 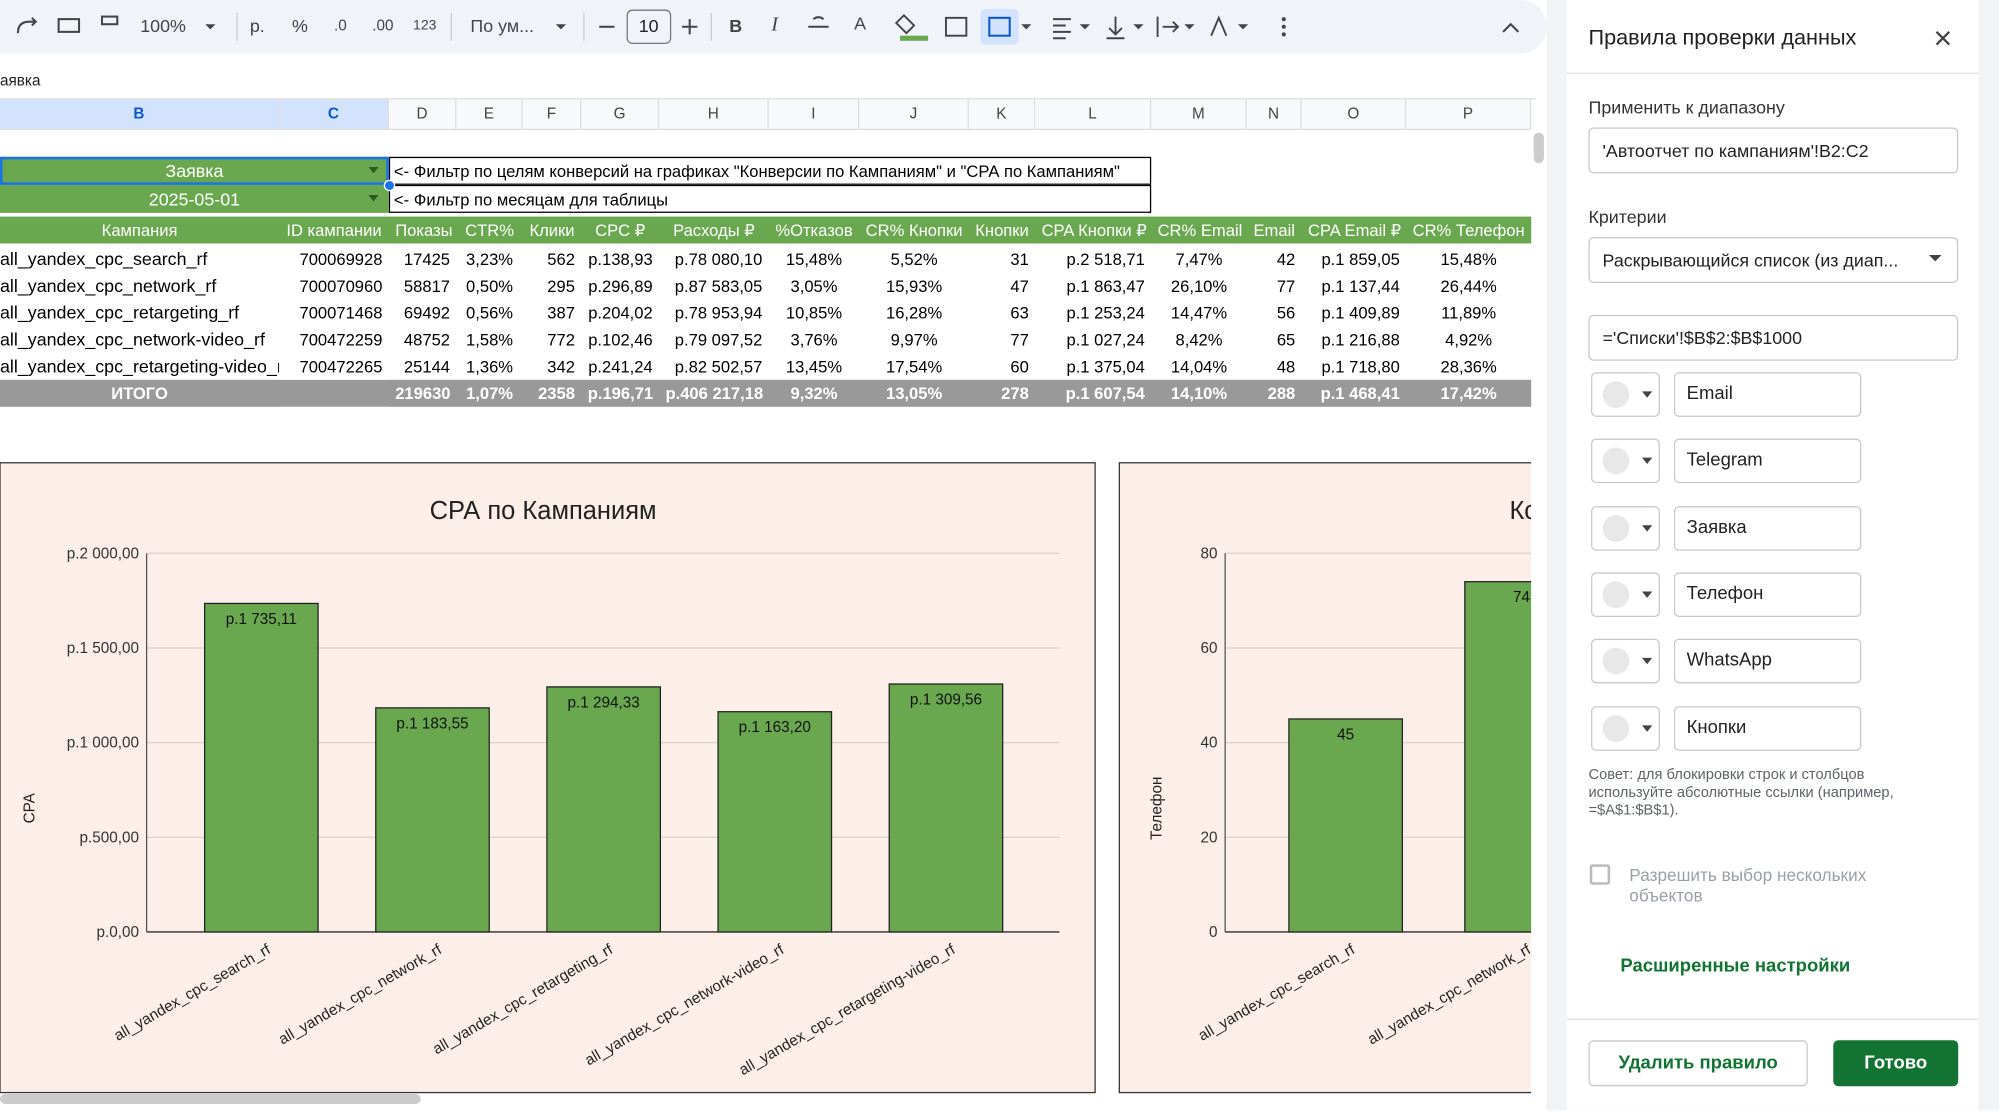 I want to click on percent-format: %, so click(x=299, y=25).